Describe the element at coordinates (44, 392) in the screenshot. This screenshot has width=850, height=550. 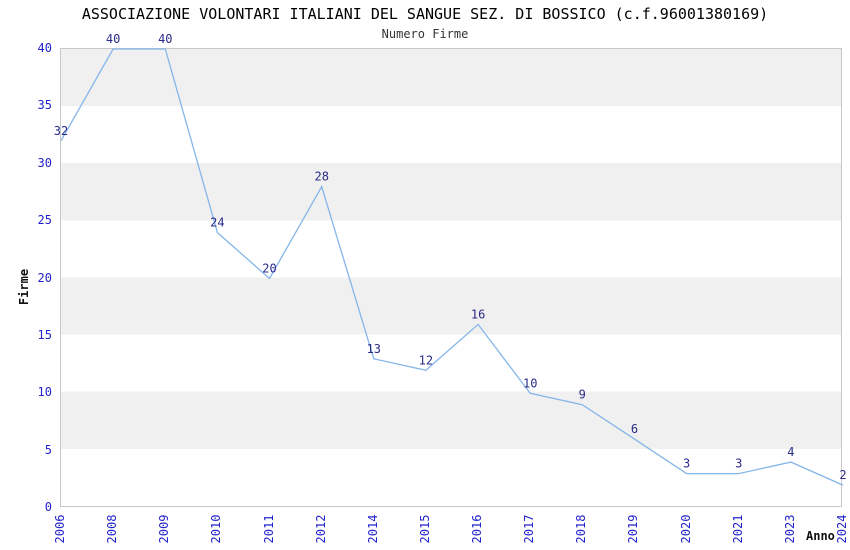
I see `y-tick-label: 10` at that location.